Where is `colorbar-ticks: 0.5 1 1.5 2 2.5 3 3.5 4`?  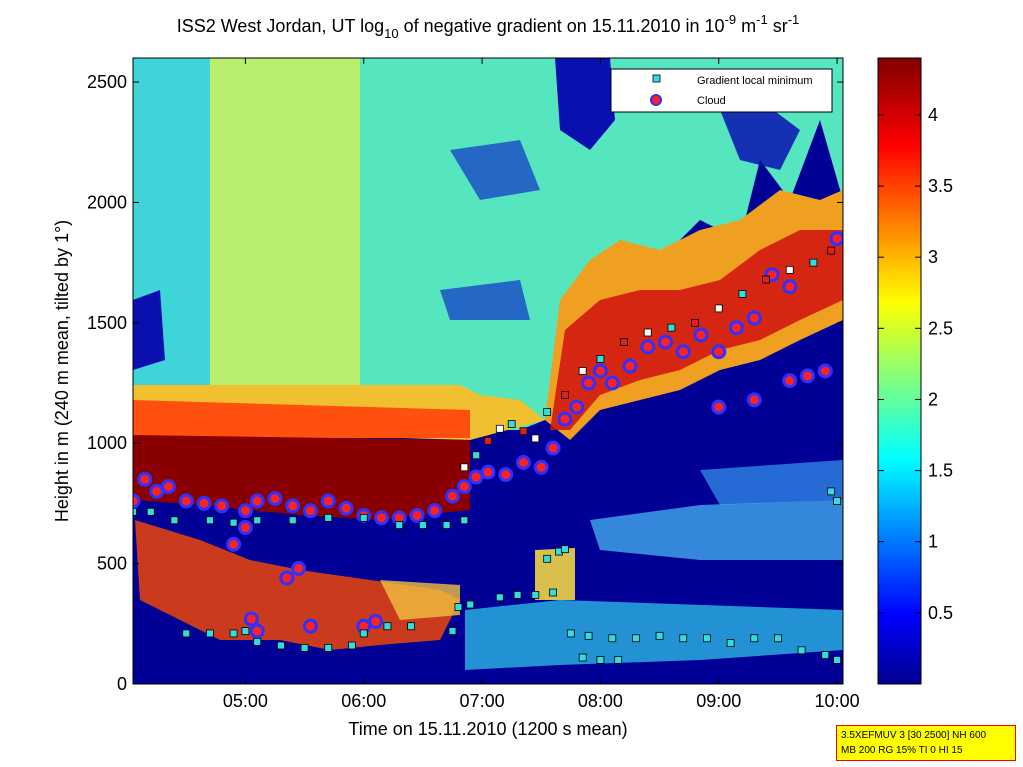 colorbar-ticks: 0.5 1 1.5 2 2.5 3 3.5 4 is located at coordinates (915, 364).